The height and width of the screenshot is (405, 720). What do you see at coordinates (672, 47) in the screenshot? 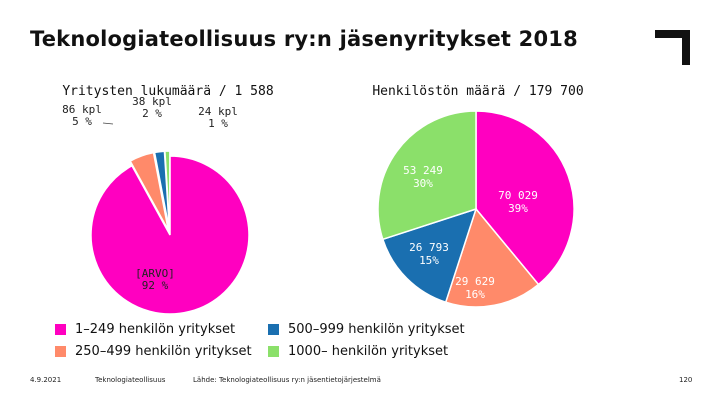
I see `brand-logo-icon` at bounding box center [672, 47].